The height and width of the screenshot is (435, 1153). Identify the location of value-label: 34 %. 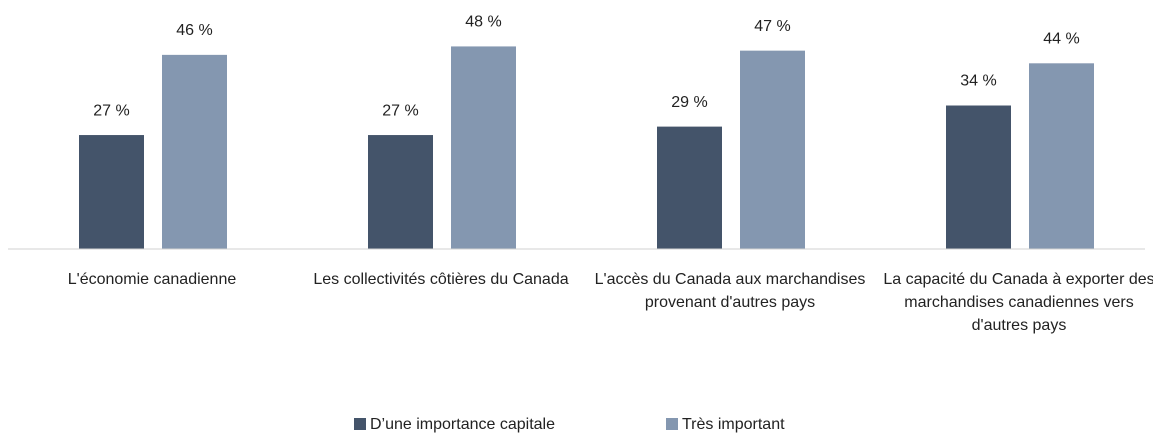
(978, 81).